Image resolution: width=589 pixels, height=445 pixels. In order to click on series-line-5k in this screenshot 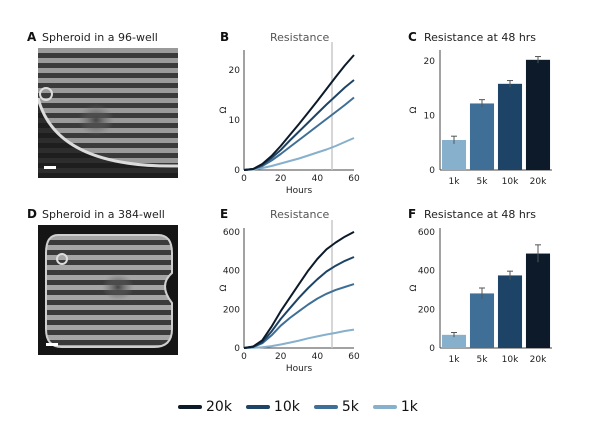, I will do `click(299, 316)`.